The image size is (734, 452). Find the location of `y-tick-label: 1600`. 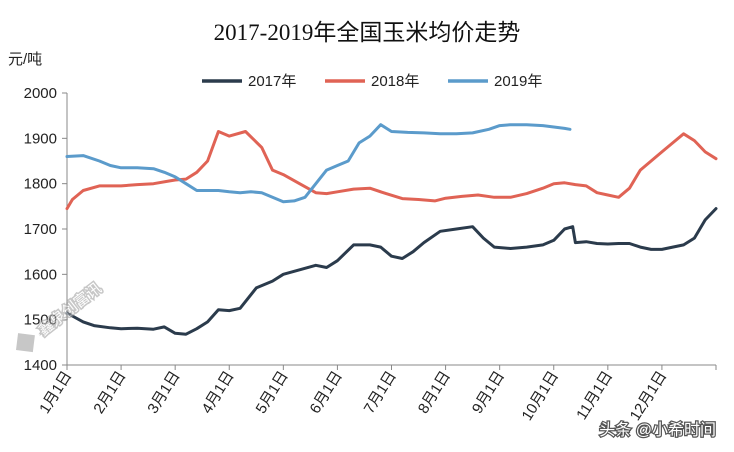

y-tick-label: 1600 is located at coordinates (40, 274).